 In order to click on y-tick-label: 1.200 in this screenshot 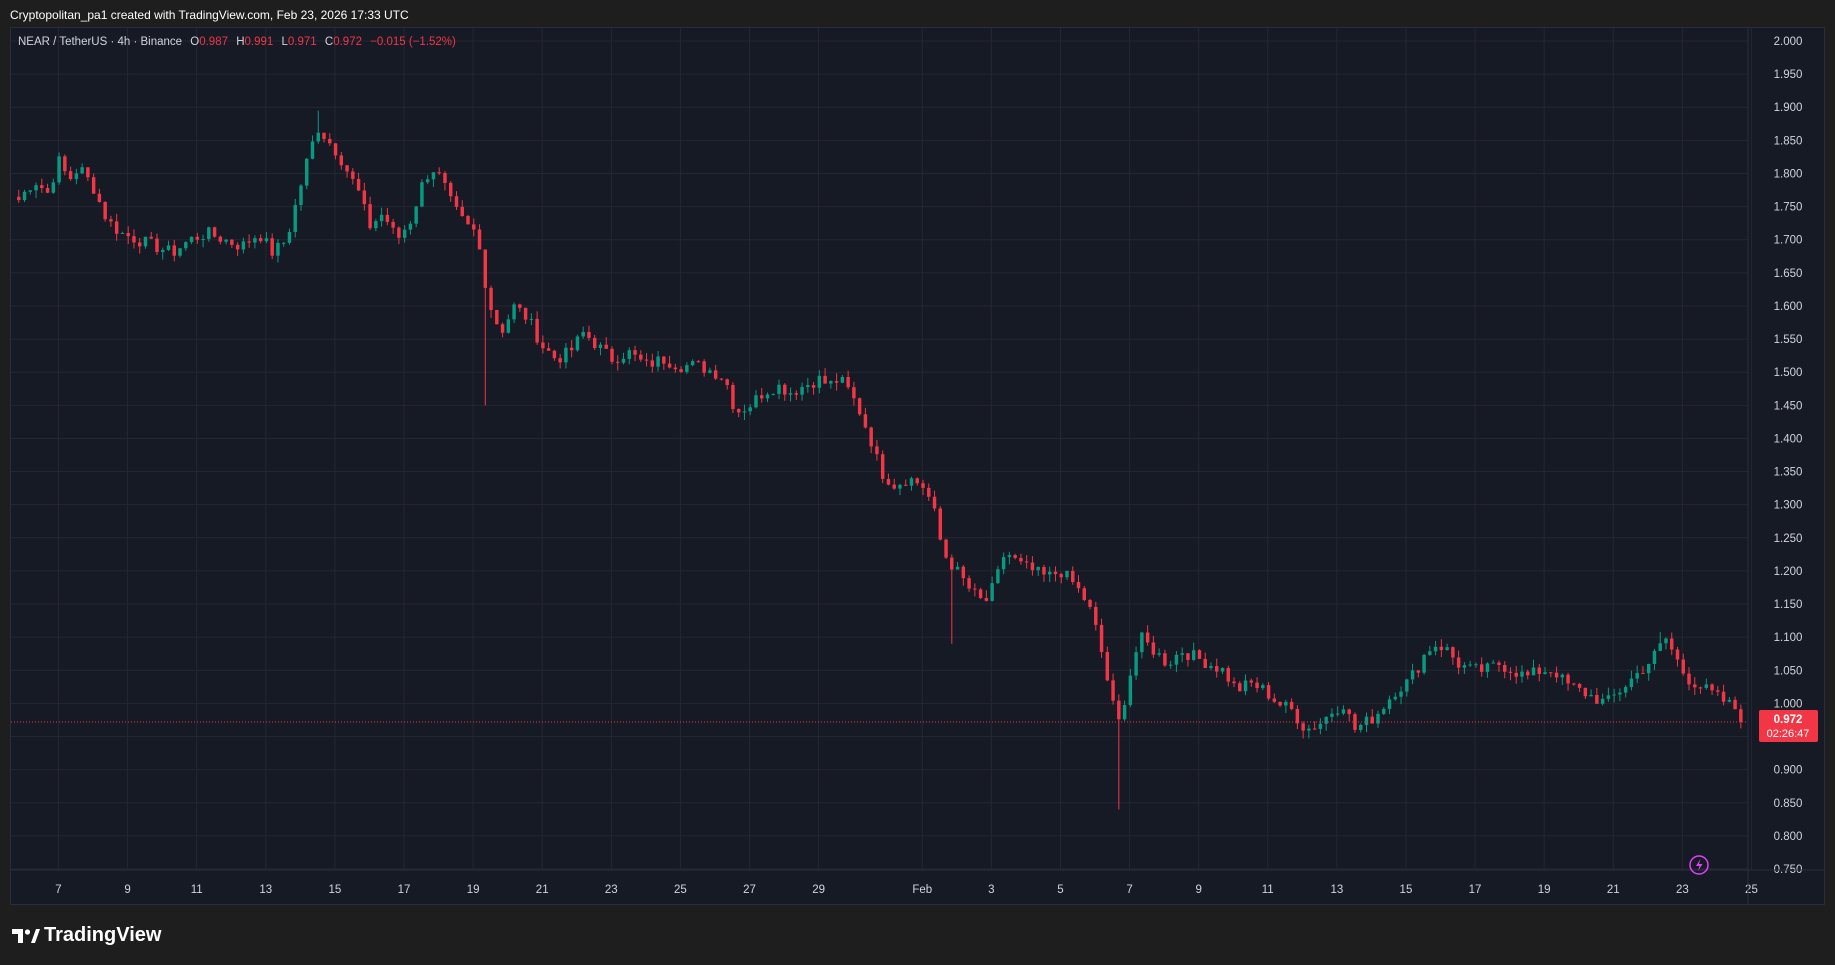, I will do `click(1788, 572)`.